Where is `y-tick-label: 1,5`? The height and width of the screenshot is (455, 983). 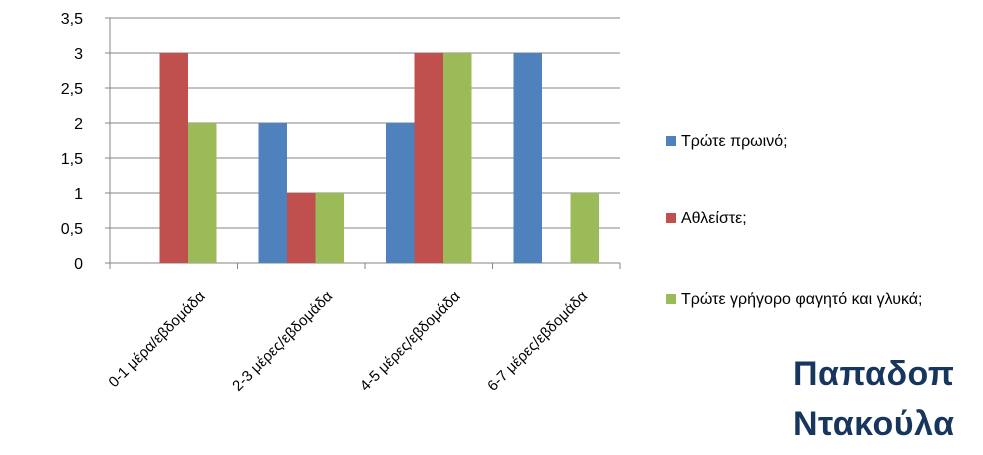 y-tick-label: 1,5 is located at coordinates (72, 159).